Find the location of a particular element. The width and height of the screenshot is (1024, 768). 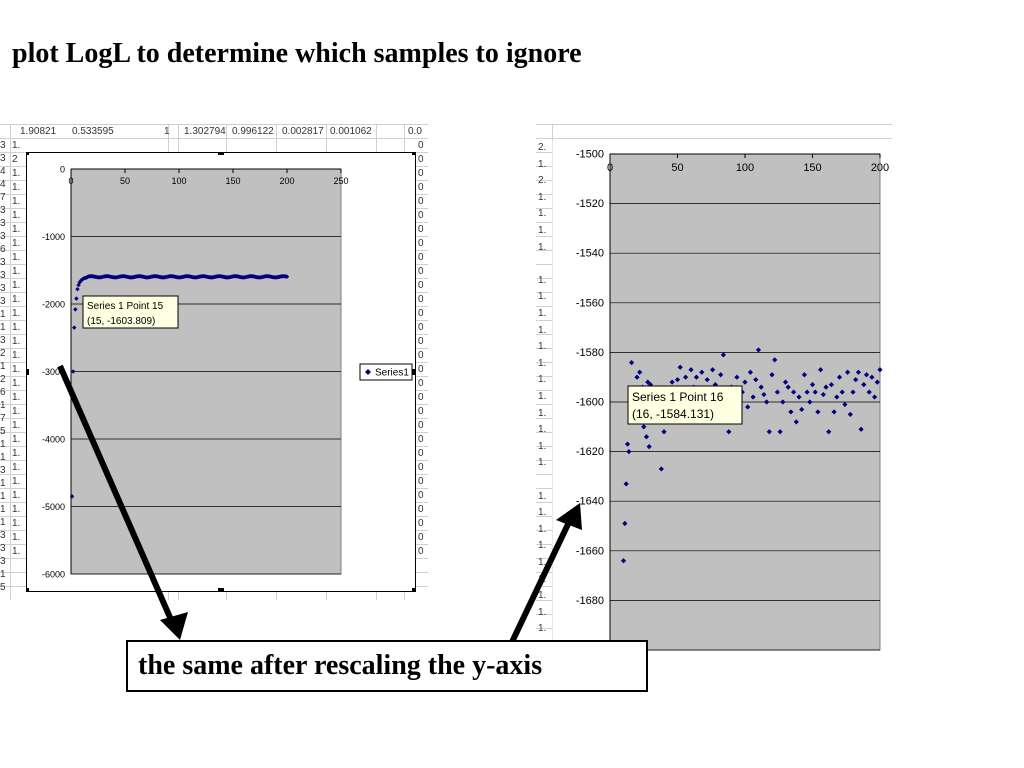

sheet-cell: 1.90821 is located at coordinates (38, 131).